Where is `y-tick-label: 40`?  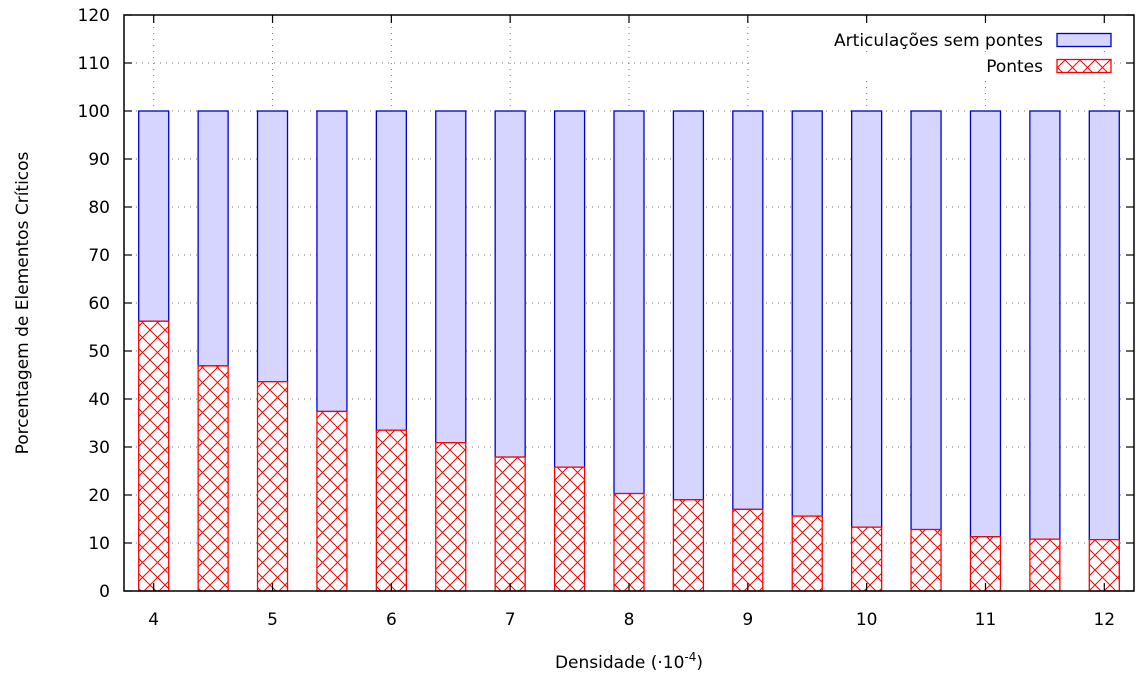
y-tick-label: 40 is located at coordinates (99, 400).